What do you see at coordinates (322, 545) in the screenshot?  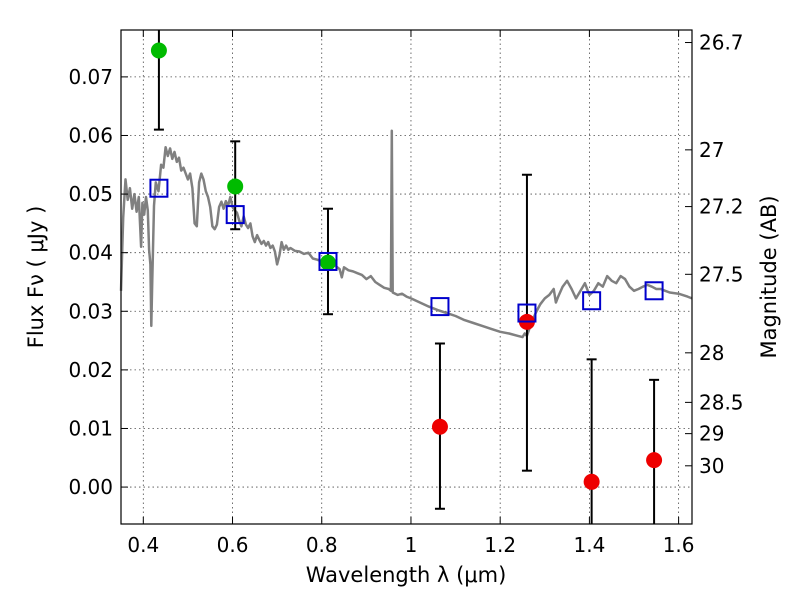 I see `x-tick-label: 0.8` at bounding box center [322, 545].